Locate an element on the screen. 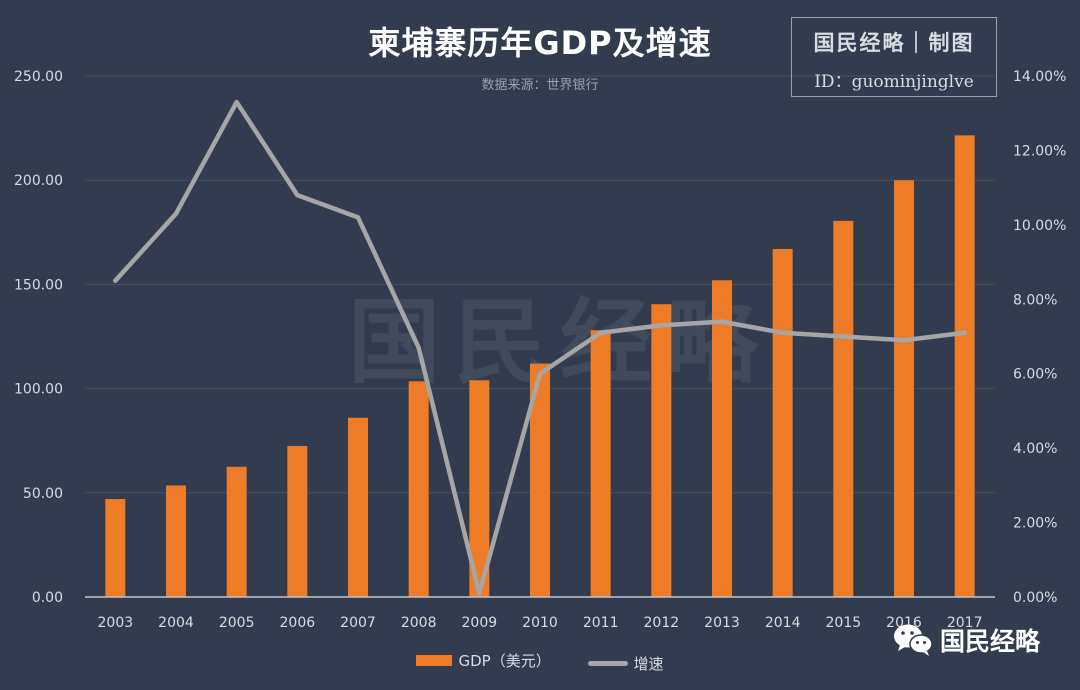 This screenshot has height=690, width=1080. x-tick-label: 2015 is located at coordinates (844, 623).